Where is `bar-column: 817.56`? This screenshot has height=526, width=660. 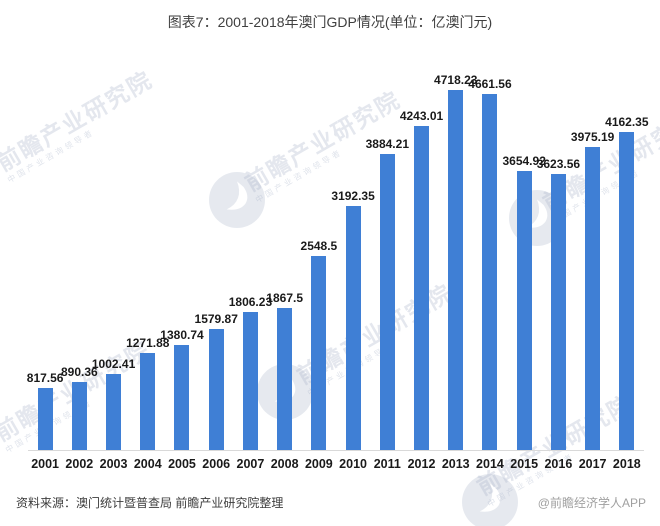
bar-column: 817.56 is located at coordinates (45, 410).